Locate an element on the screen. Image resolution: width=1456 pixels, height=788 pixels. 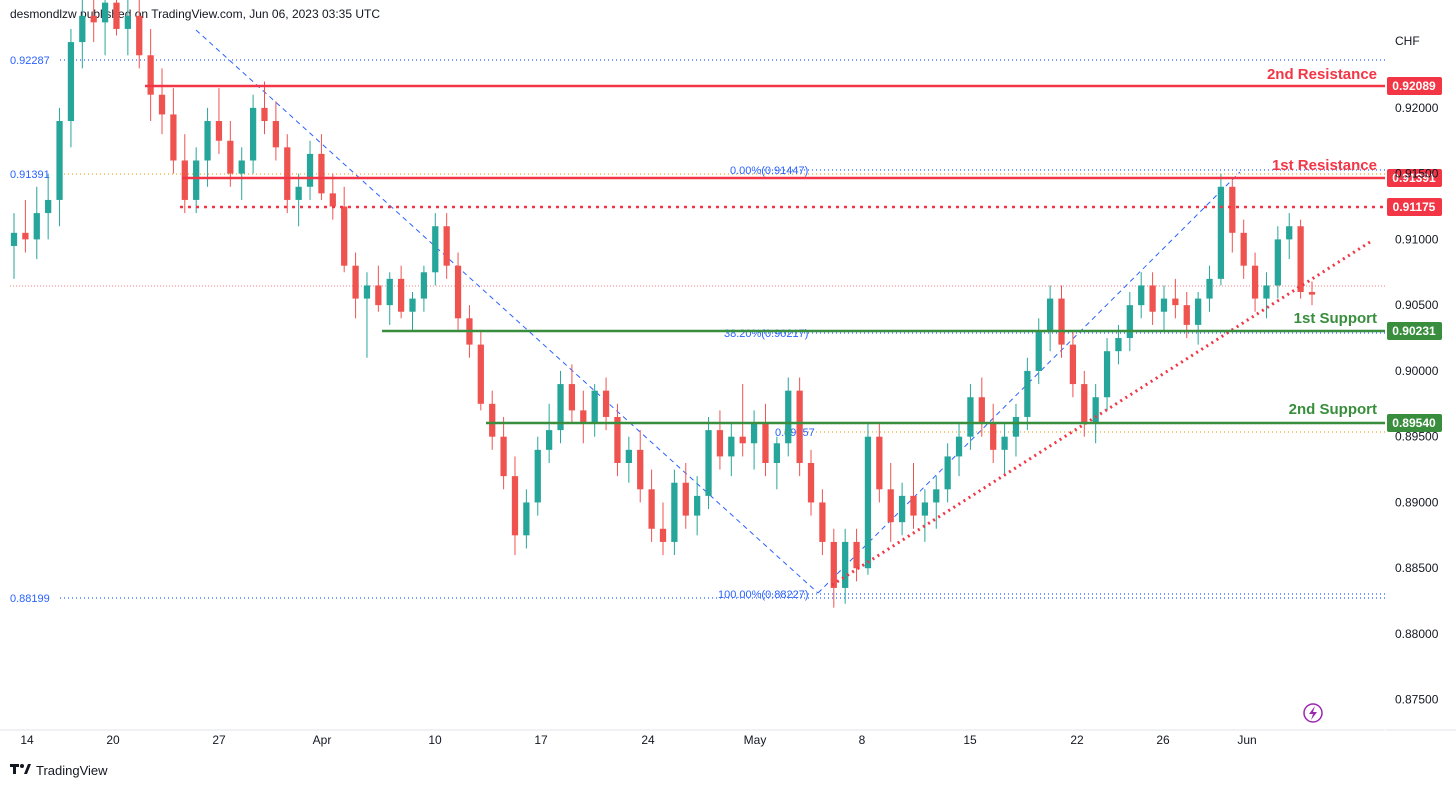
x-tick-label: 14 is located at coordinates (27, 740).